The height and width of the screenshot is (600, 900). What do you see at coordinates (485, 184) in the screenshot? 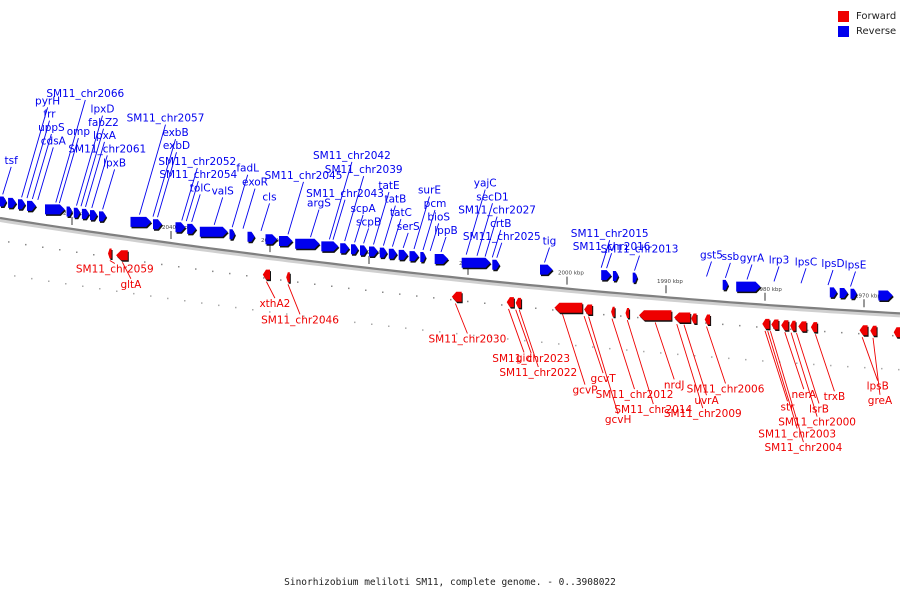
I see `gene-label: yajC` at bounding box center [485, 184].